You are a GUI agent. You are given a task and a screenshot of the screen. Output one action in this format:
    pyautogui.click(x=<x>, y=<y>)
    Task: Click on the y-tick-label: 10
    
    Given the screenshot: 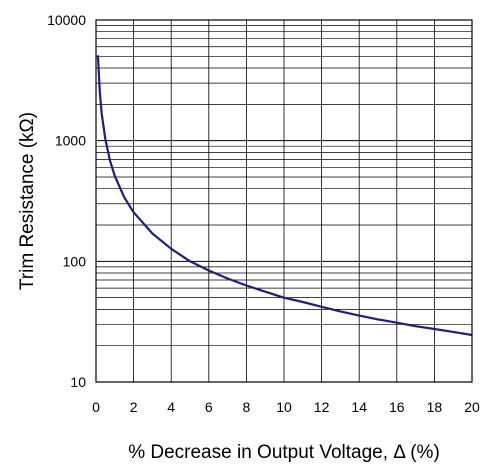 What is the action you would take?
    pyautogui.click(x=78, y=382)
    